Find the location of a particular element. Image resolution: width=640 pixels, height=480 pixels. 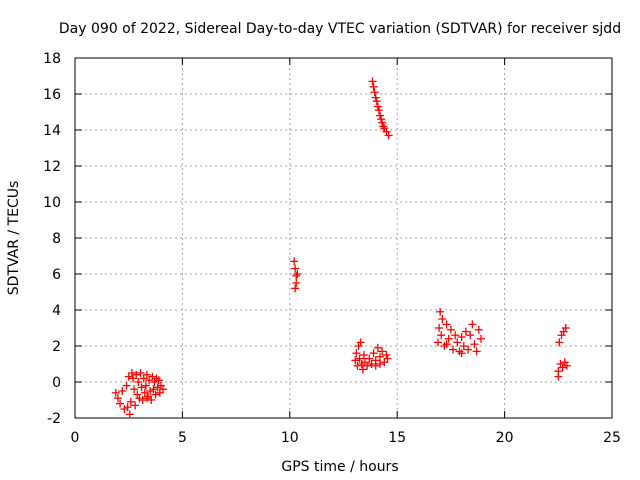

y-tick-label: 2 is located at coordinates (56, 347).